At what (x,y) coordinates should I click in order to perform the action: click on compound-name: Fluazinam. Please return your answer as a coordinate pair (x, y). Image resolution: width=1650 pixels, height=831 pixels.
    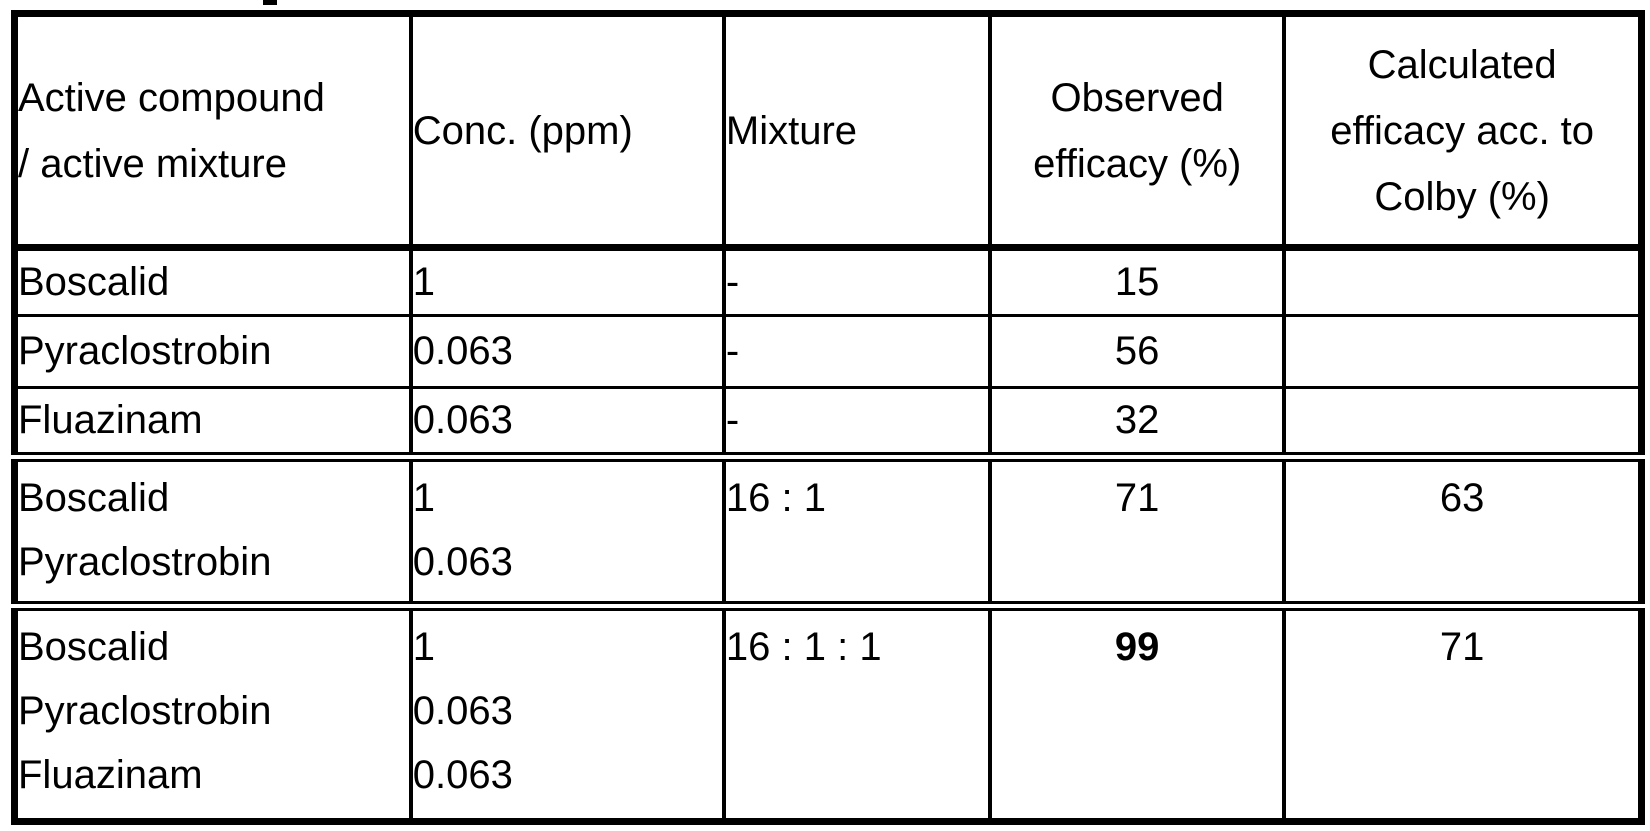
    Looking at the image, I should click on (110, 775).